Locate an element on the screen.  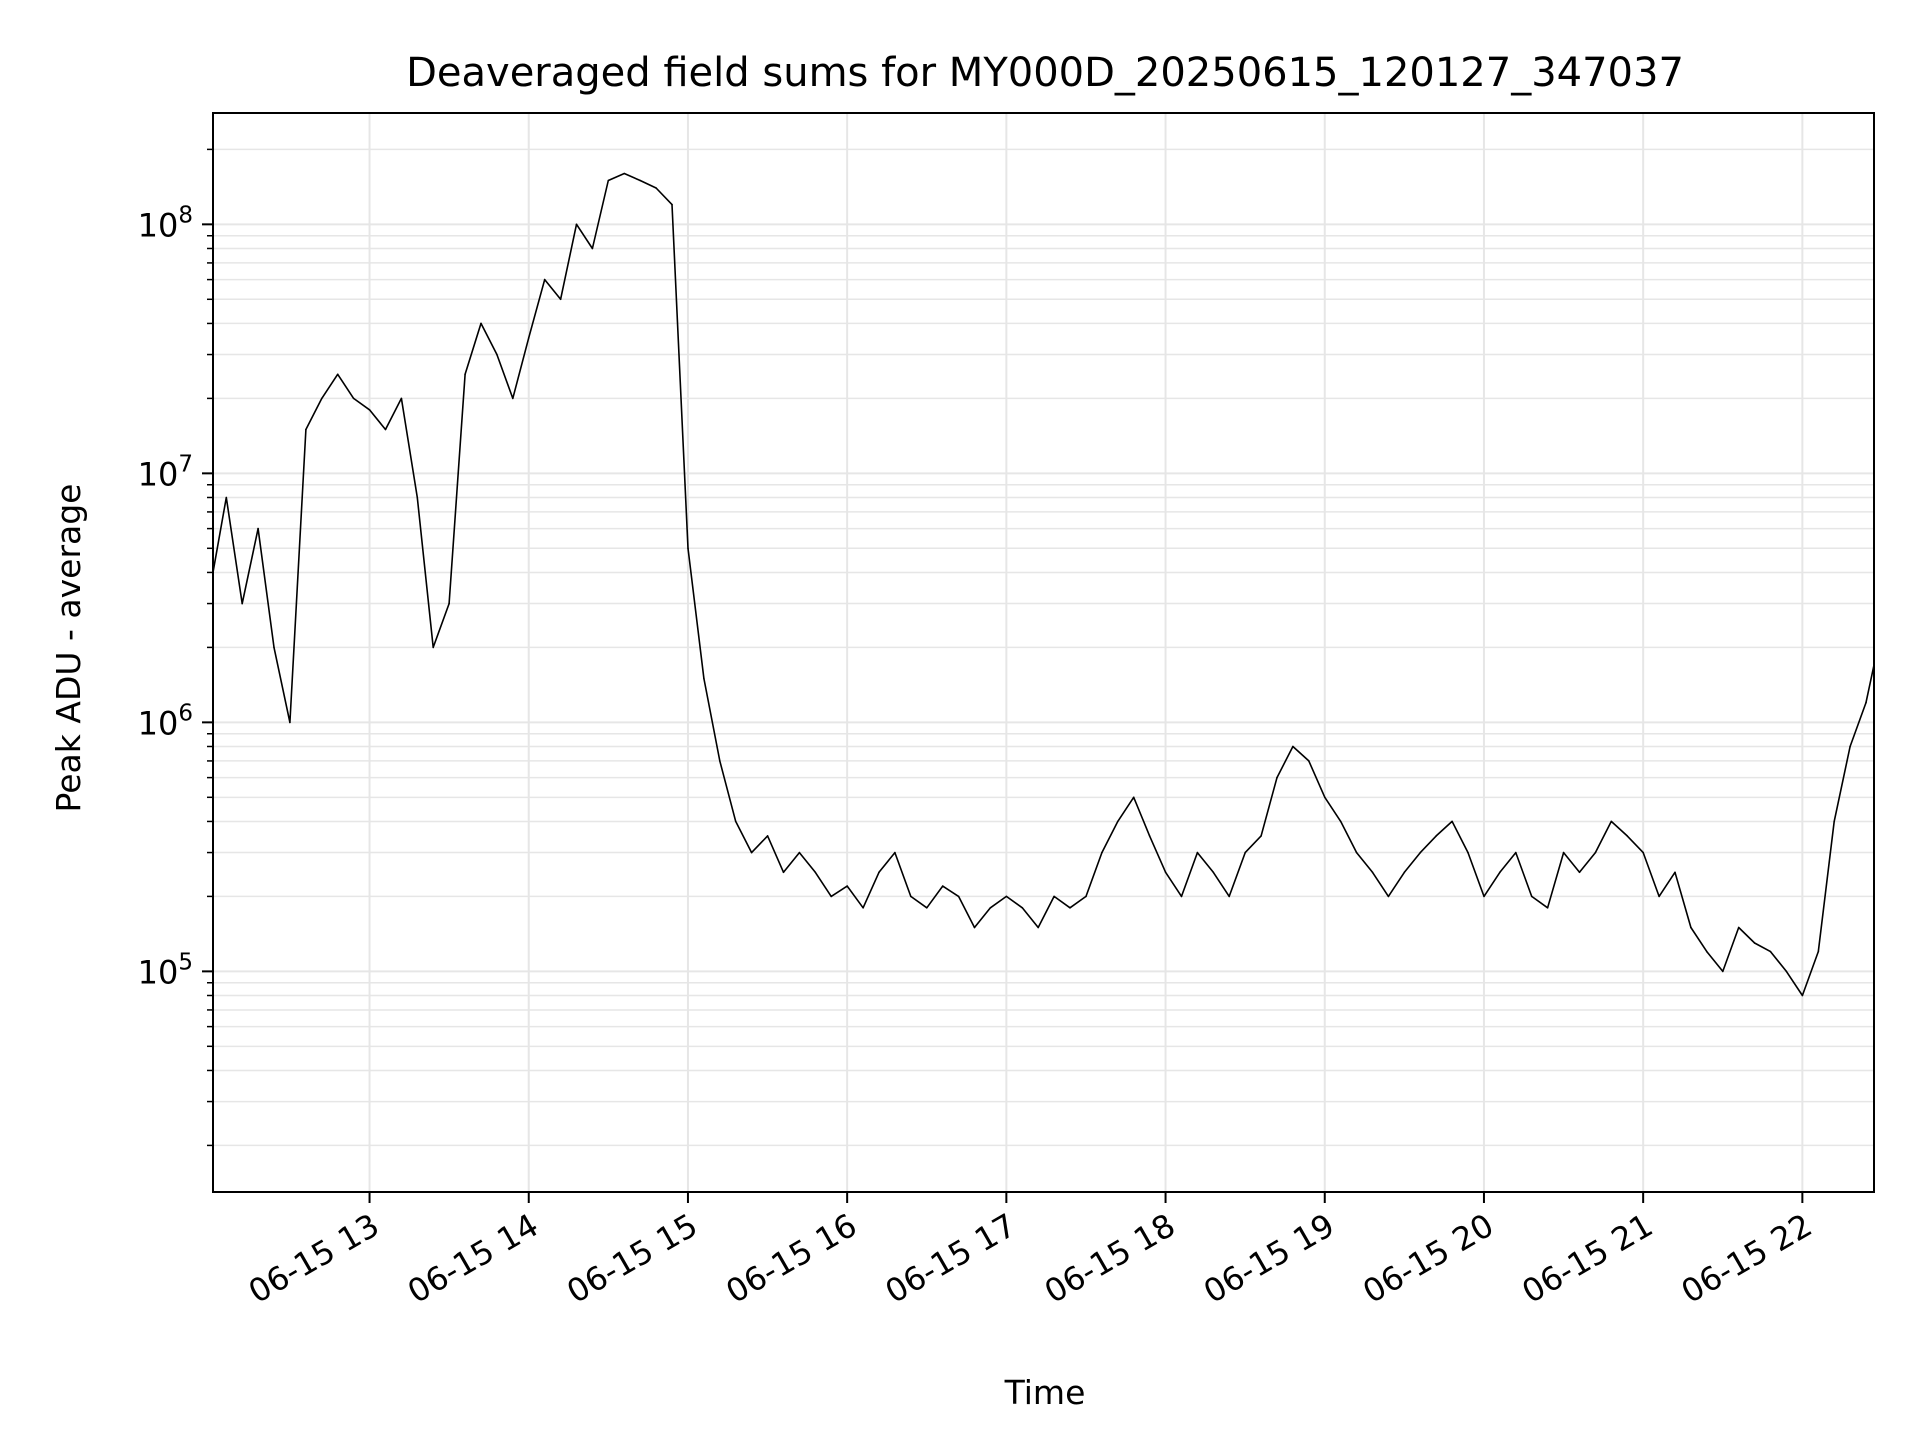
x-axis-title: Time is located at coordinates (1045, 1392).